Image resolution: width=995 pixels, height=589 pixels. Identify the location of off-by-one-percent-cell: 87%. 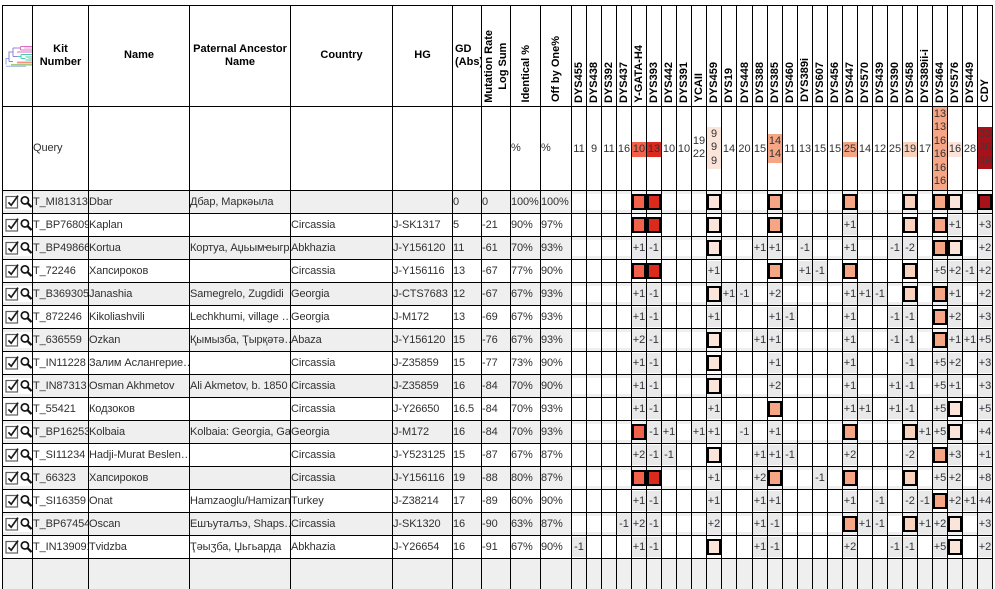
(556, 454).